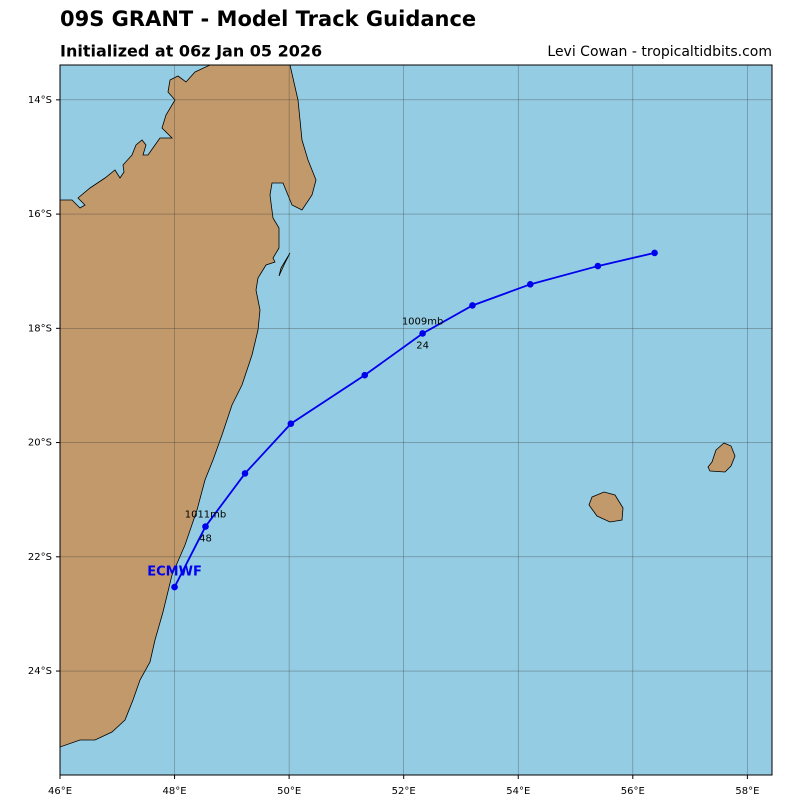 The image size is (800, 800). What do you see at coordinates (423, 321) in the screenshot?
I see `pressure-label: 1009mb` at bounding box center [423, 321].